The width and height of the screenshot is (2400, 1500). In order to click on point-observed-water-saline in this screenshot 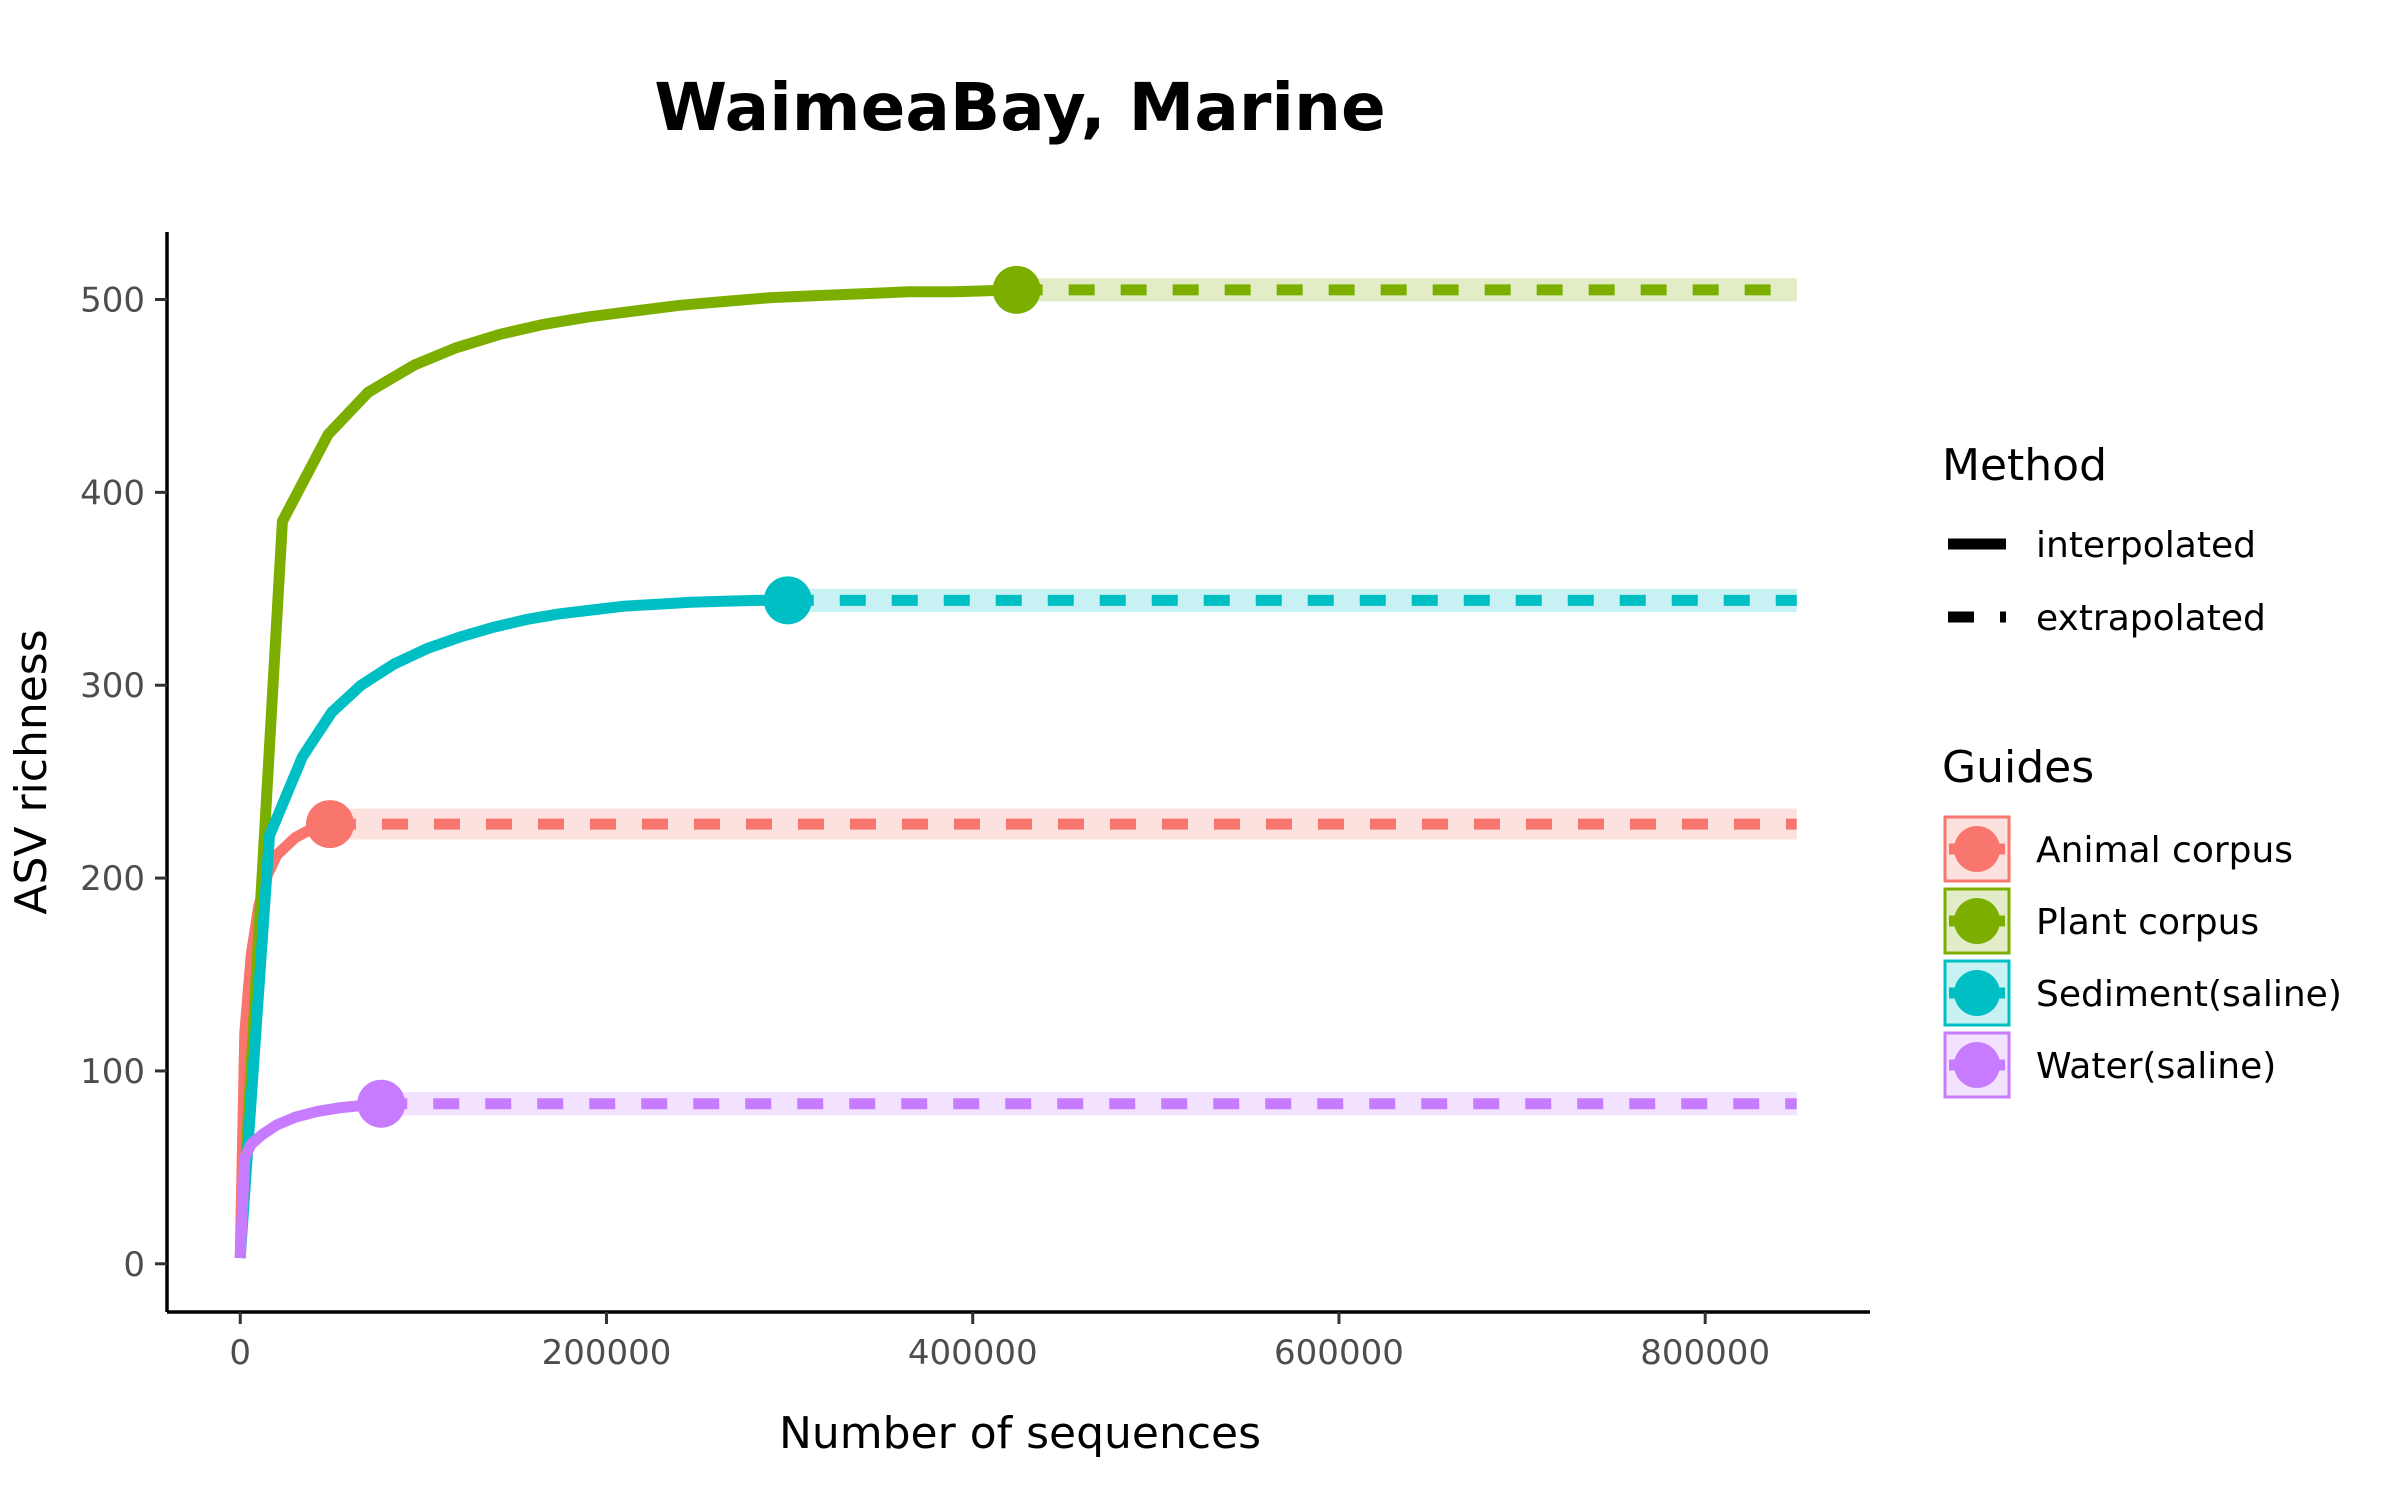, I will do `click(381, 1103)`.